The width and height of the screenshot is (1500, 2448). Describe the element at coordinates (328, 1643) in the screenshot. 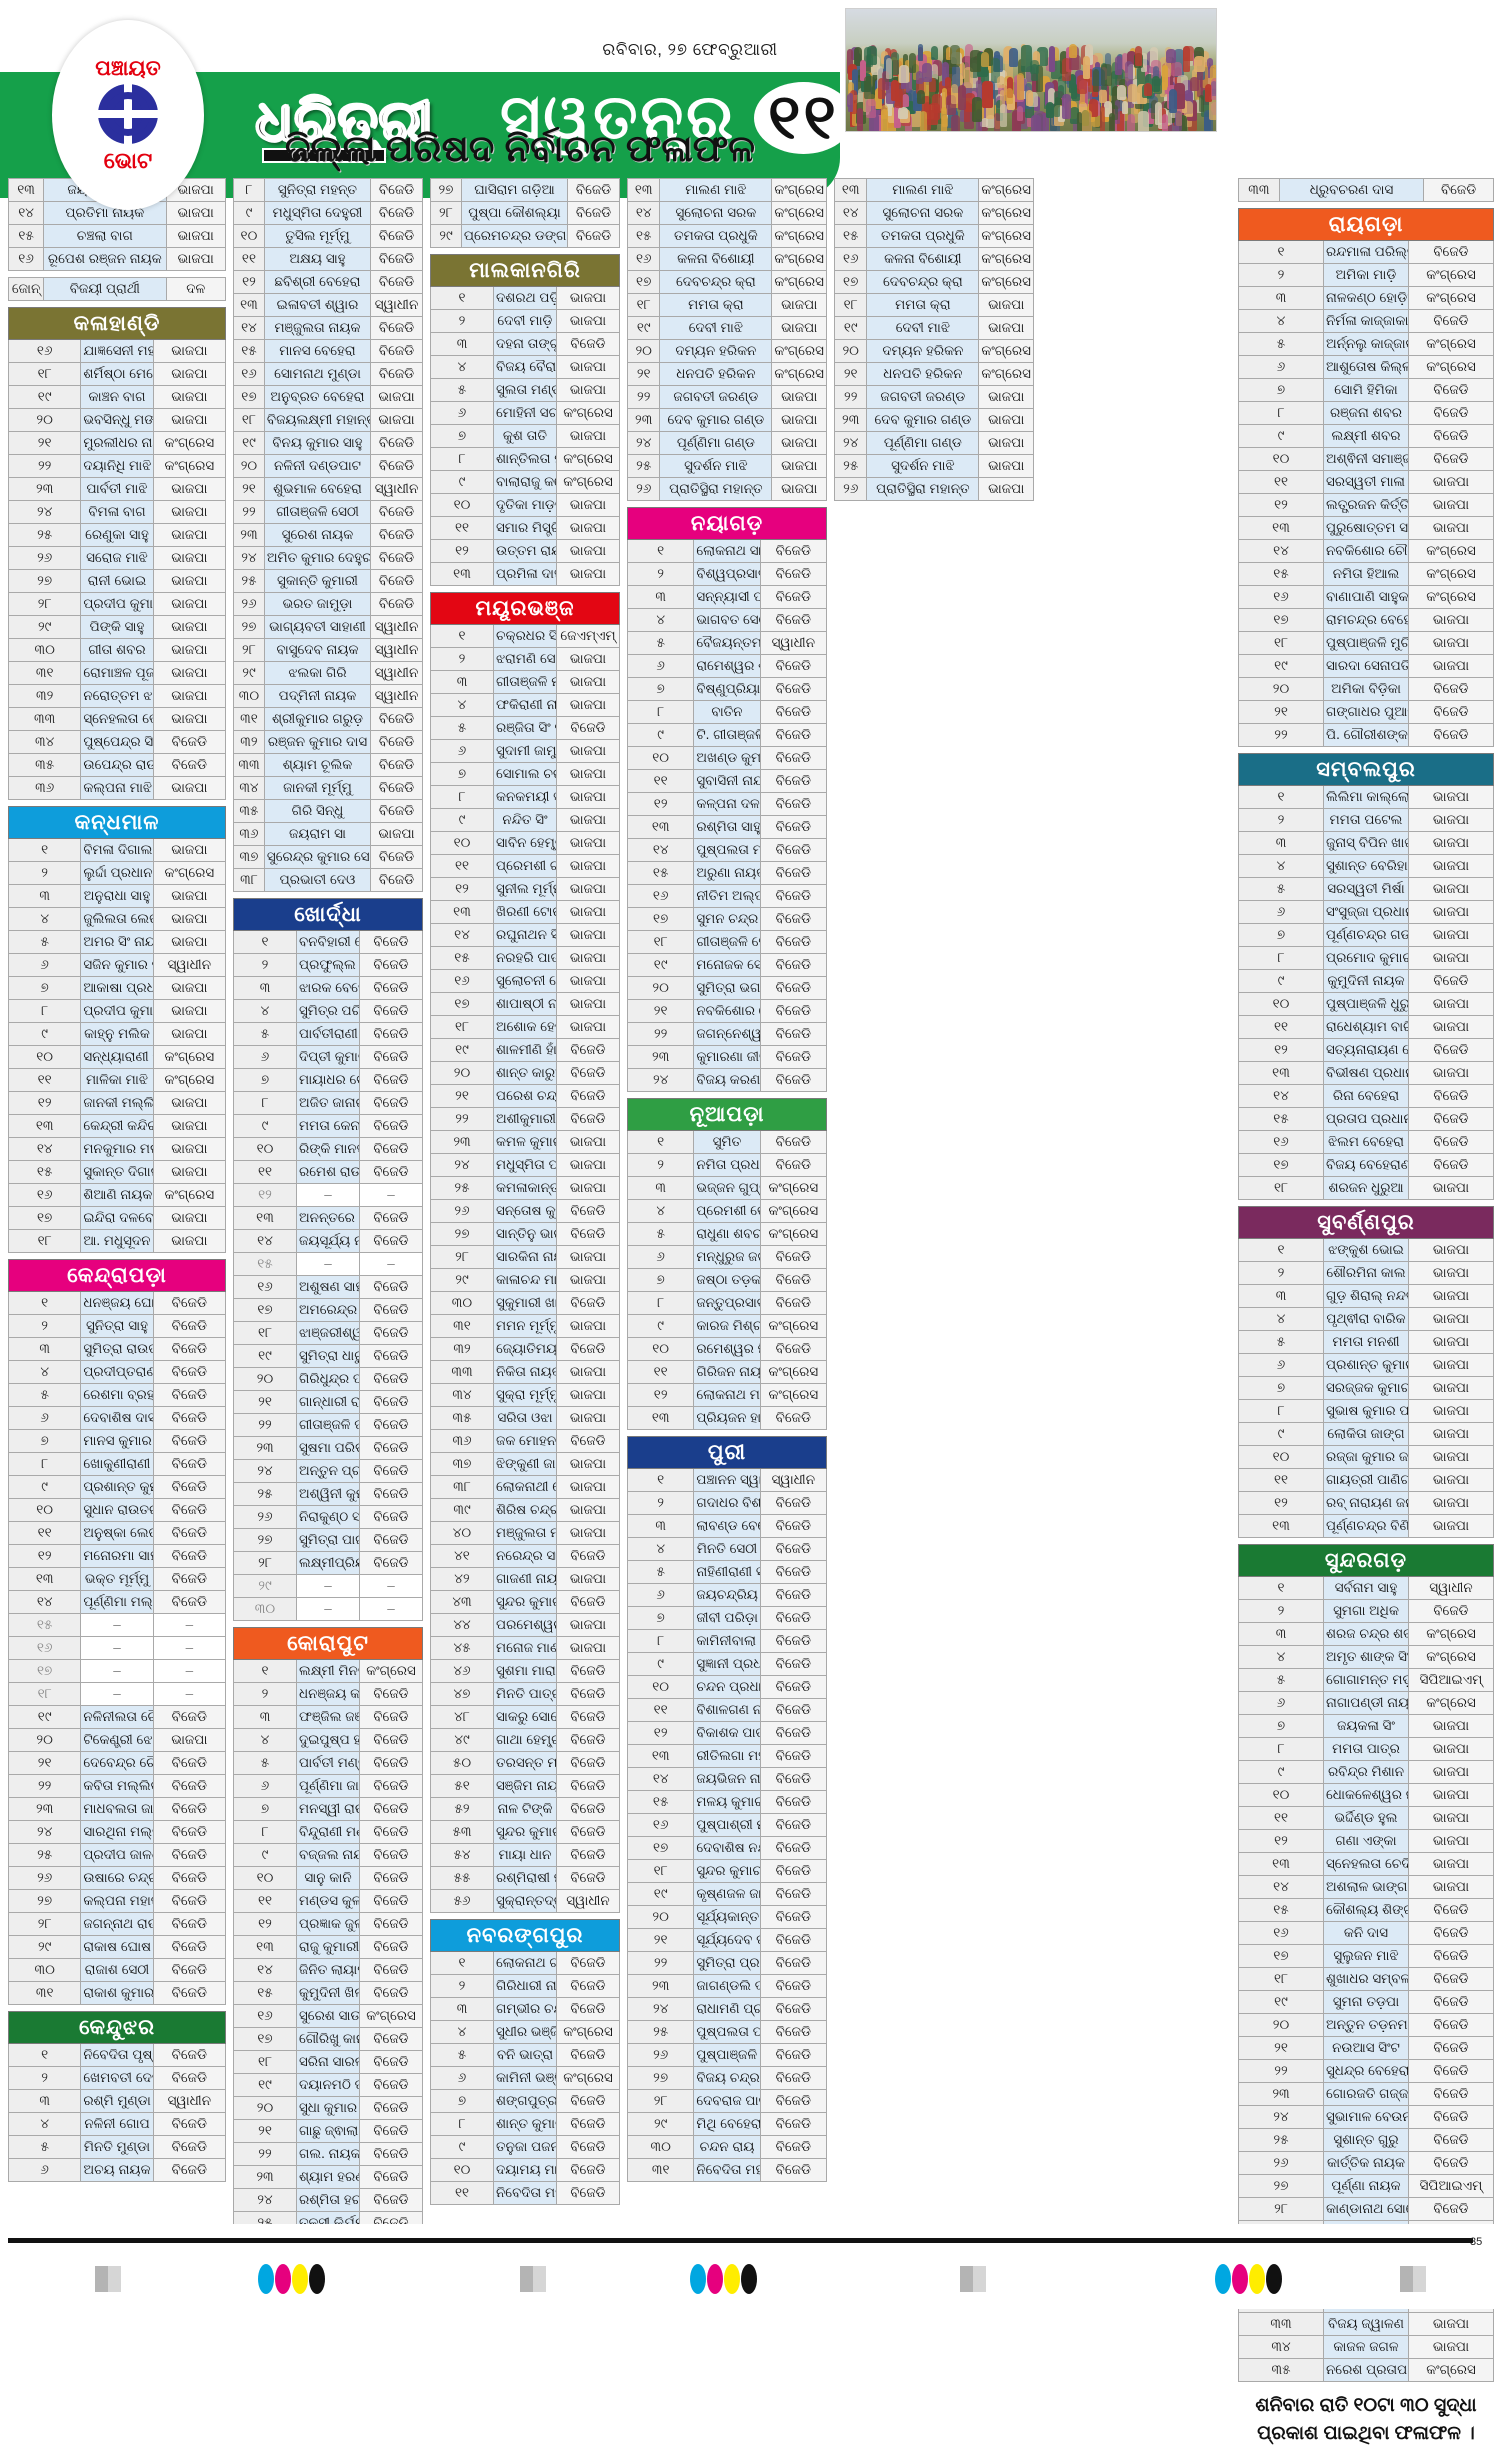

I see `district-name: କୋରାପୁଟ` at that location.